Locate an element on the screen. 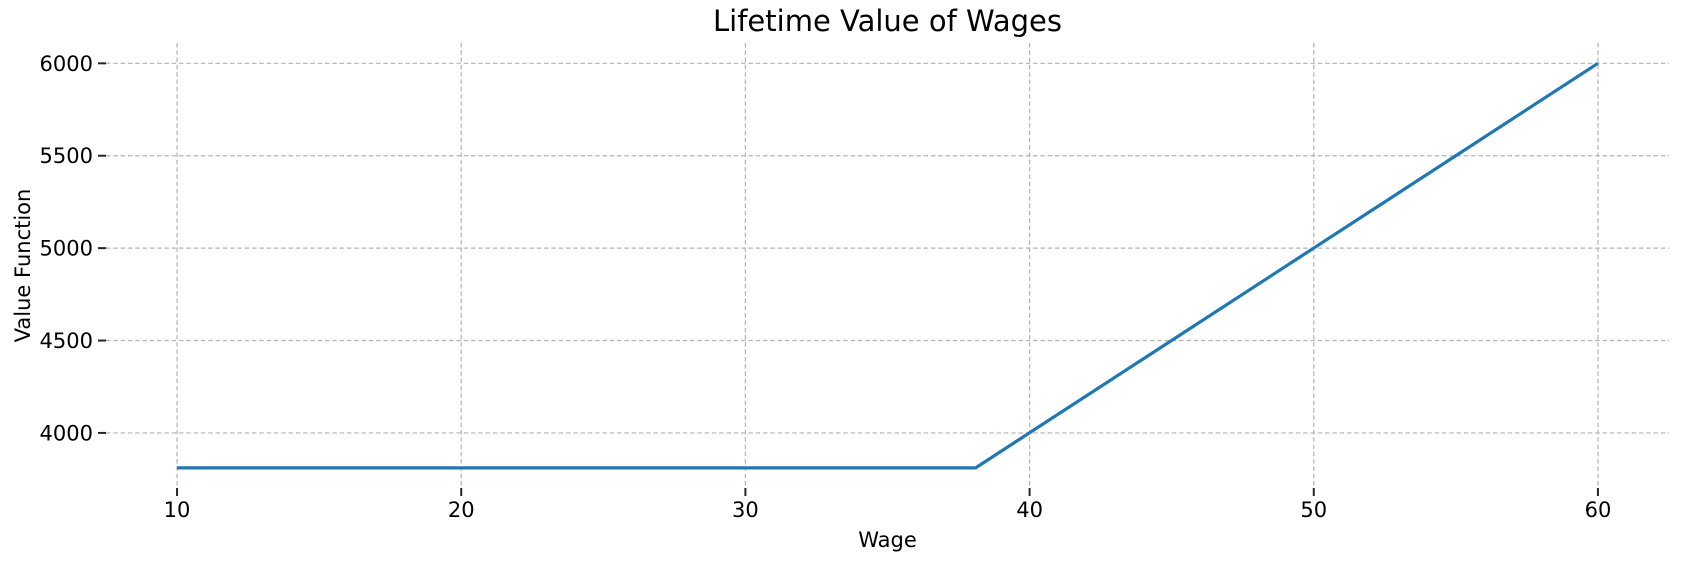 Image resolution: width=1683 pixels, height=563 pixels. y-tick-label: 4500 is located at coordinates (66, 341).